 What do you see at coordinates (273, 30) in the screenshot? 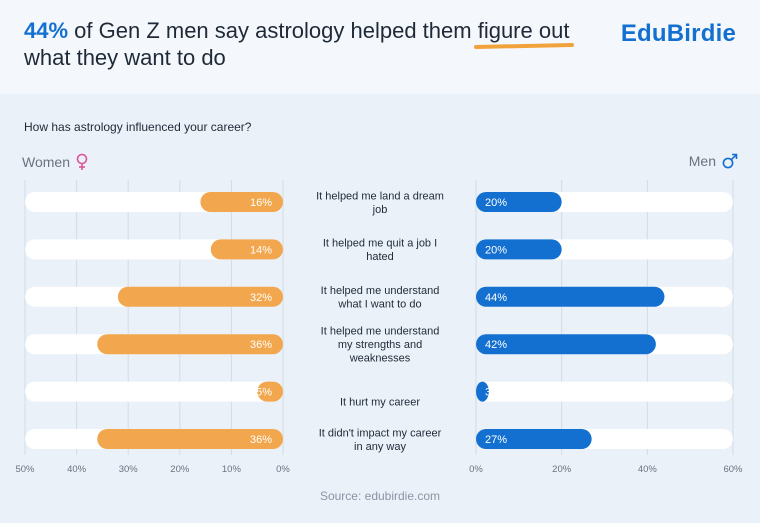
I see `headline-text: of Gen Z men say astrology helped them` at bounding box center [273, 30].